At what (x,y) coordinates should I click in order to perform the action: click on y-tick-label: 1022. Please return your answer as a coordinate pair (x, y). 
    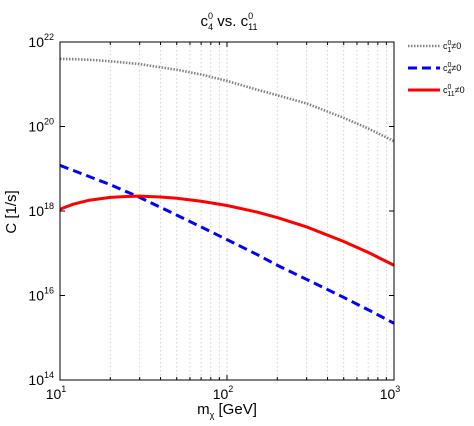
    Looking at the image, I should click on (41, 41).